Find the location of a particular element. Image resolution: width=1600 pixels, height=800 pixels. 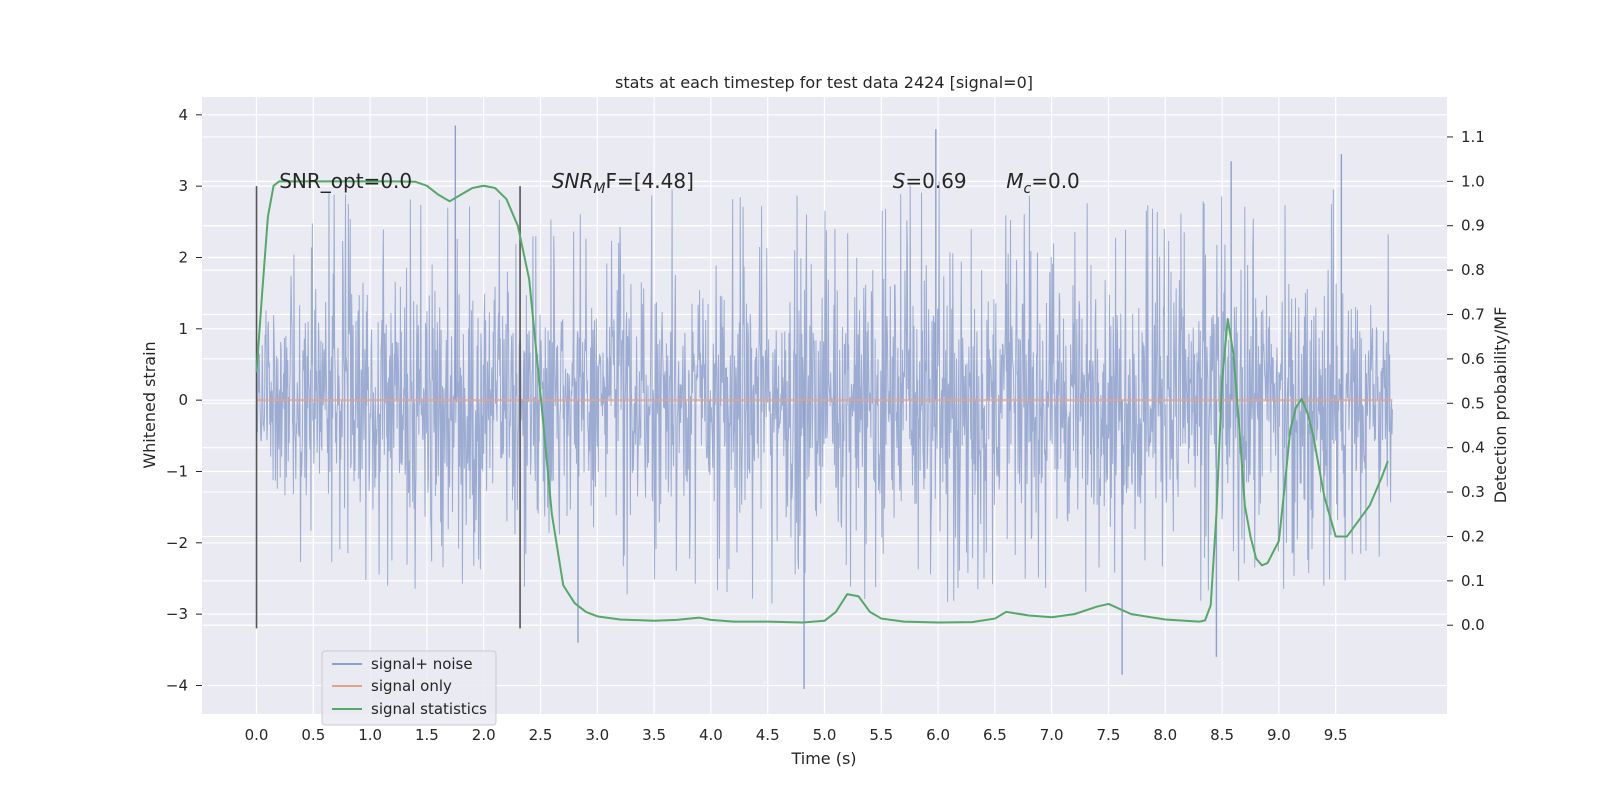

y-left-tick-label-7: −3 is located at coordinates (177, 614).